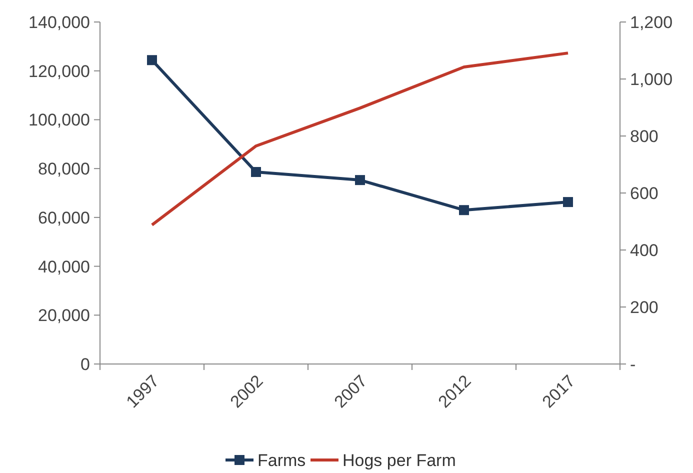 The width and height of the screenshot is (693, 473). I want to click on y-tick-label: 60,000, so click(64, 218).